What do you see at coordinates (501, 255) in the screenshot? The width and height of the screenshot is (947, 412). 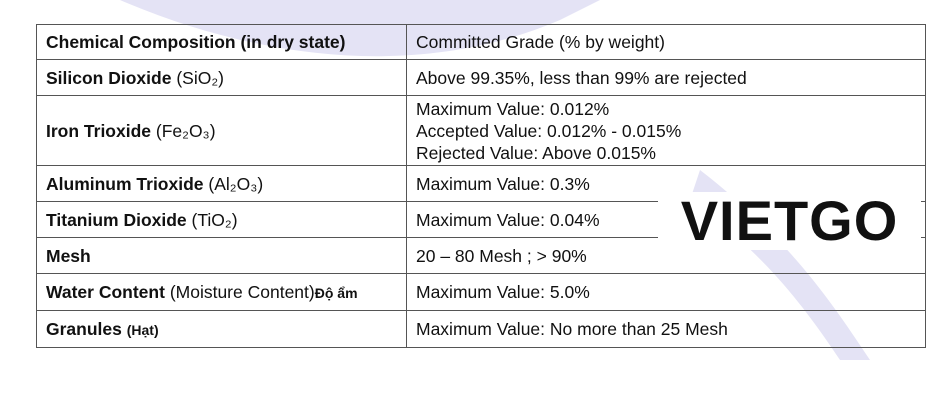 I see `grade-text: 20 – 80 Mesh ; > 90%` at bounding box center [501, 255].